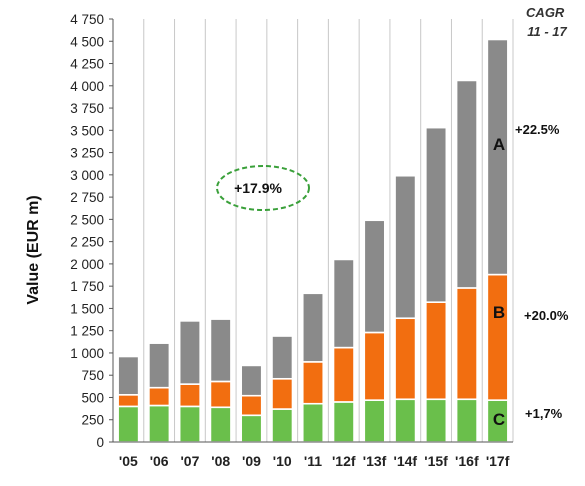  I want to click on y-tick-label: 500, so click(92, 397).